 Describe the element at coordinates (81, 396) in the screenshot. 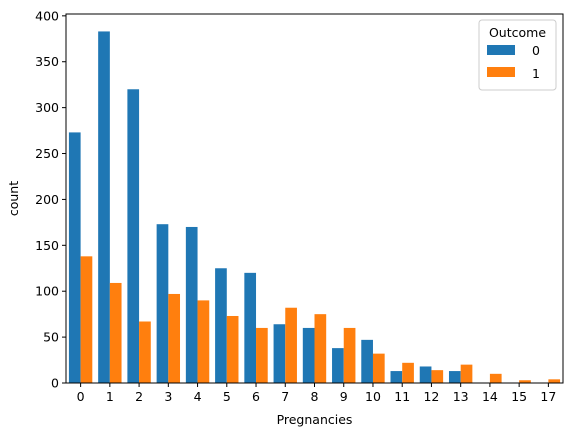

I see `x-tick-label: 0` at that location.